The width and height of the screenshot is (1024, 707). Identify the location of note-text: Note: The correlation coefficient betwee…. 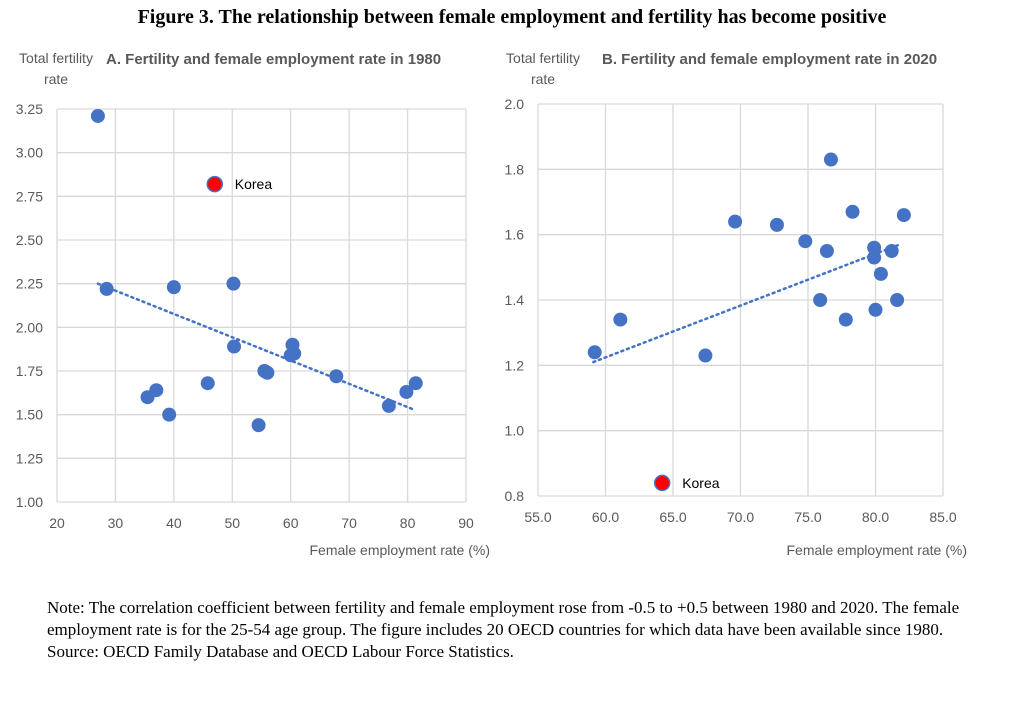
(503, 618).